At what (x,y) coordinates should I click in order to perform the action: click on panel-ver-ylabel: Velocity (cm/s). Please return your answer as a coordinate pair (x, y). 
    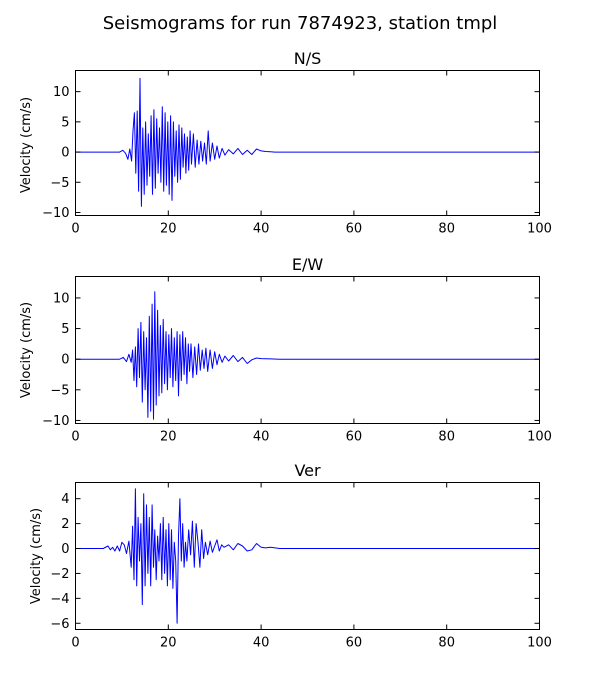
    Looking at the image, I should click on (36, 556).